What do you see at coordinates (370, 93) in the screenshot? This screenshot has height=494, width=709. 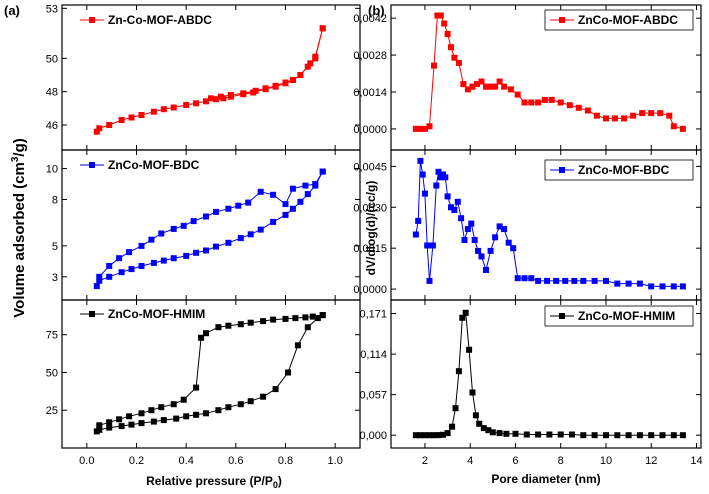 I see `psd-abdc-ytick-label: 0,0014` at bounding box center [370, 93].